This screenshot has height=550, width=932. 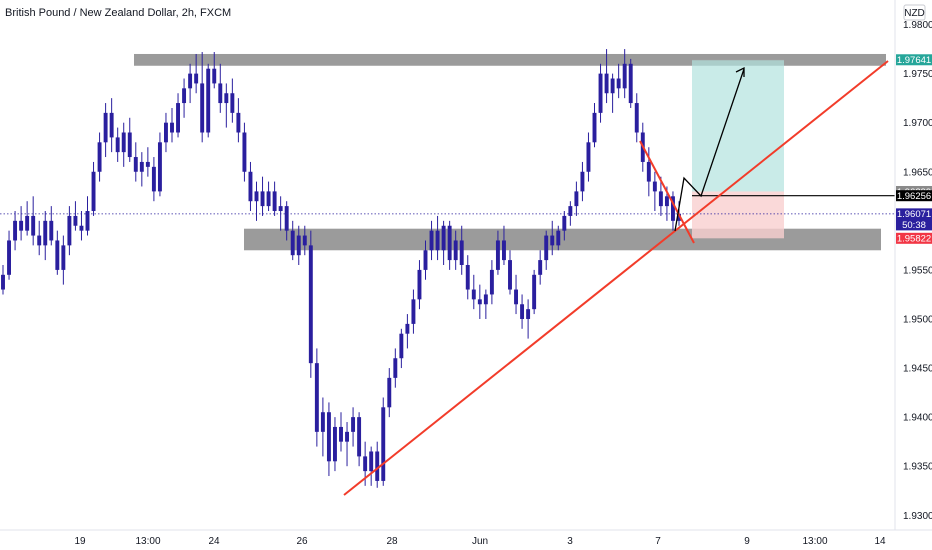 What do you see at coordinates (667, 192) in the screenshot?
I see `falling-wedge-line` at bounding box center [667, 192].